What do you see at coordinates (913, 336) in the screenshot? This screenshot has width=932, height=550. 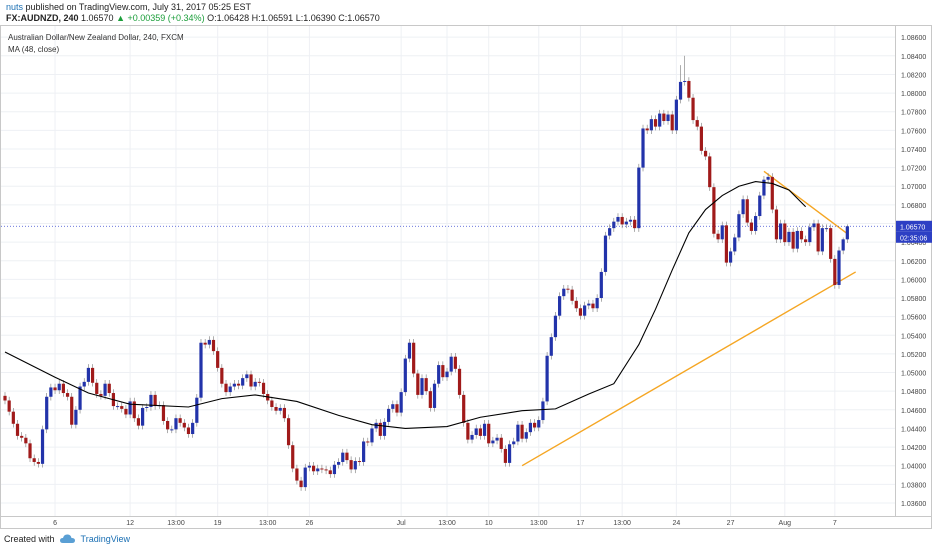 I see `y-tick-label: 1.05400` at bounding box center [913, 336].